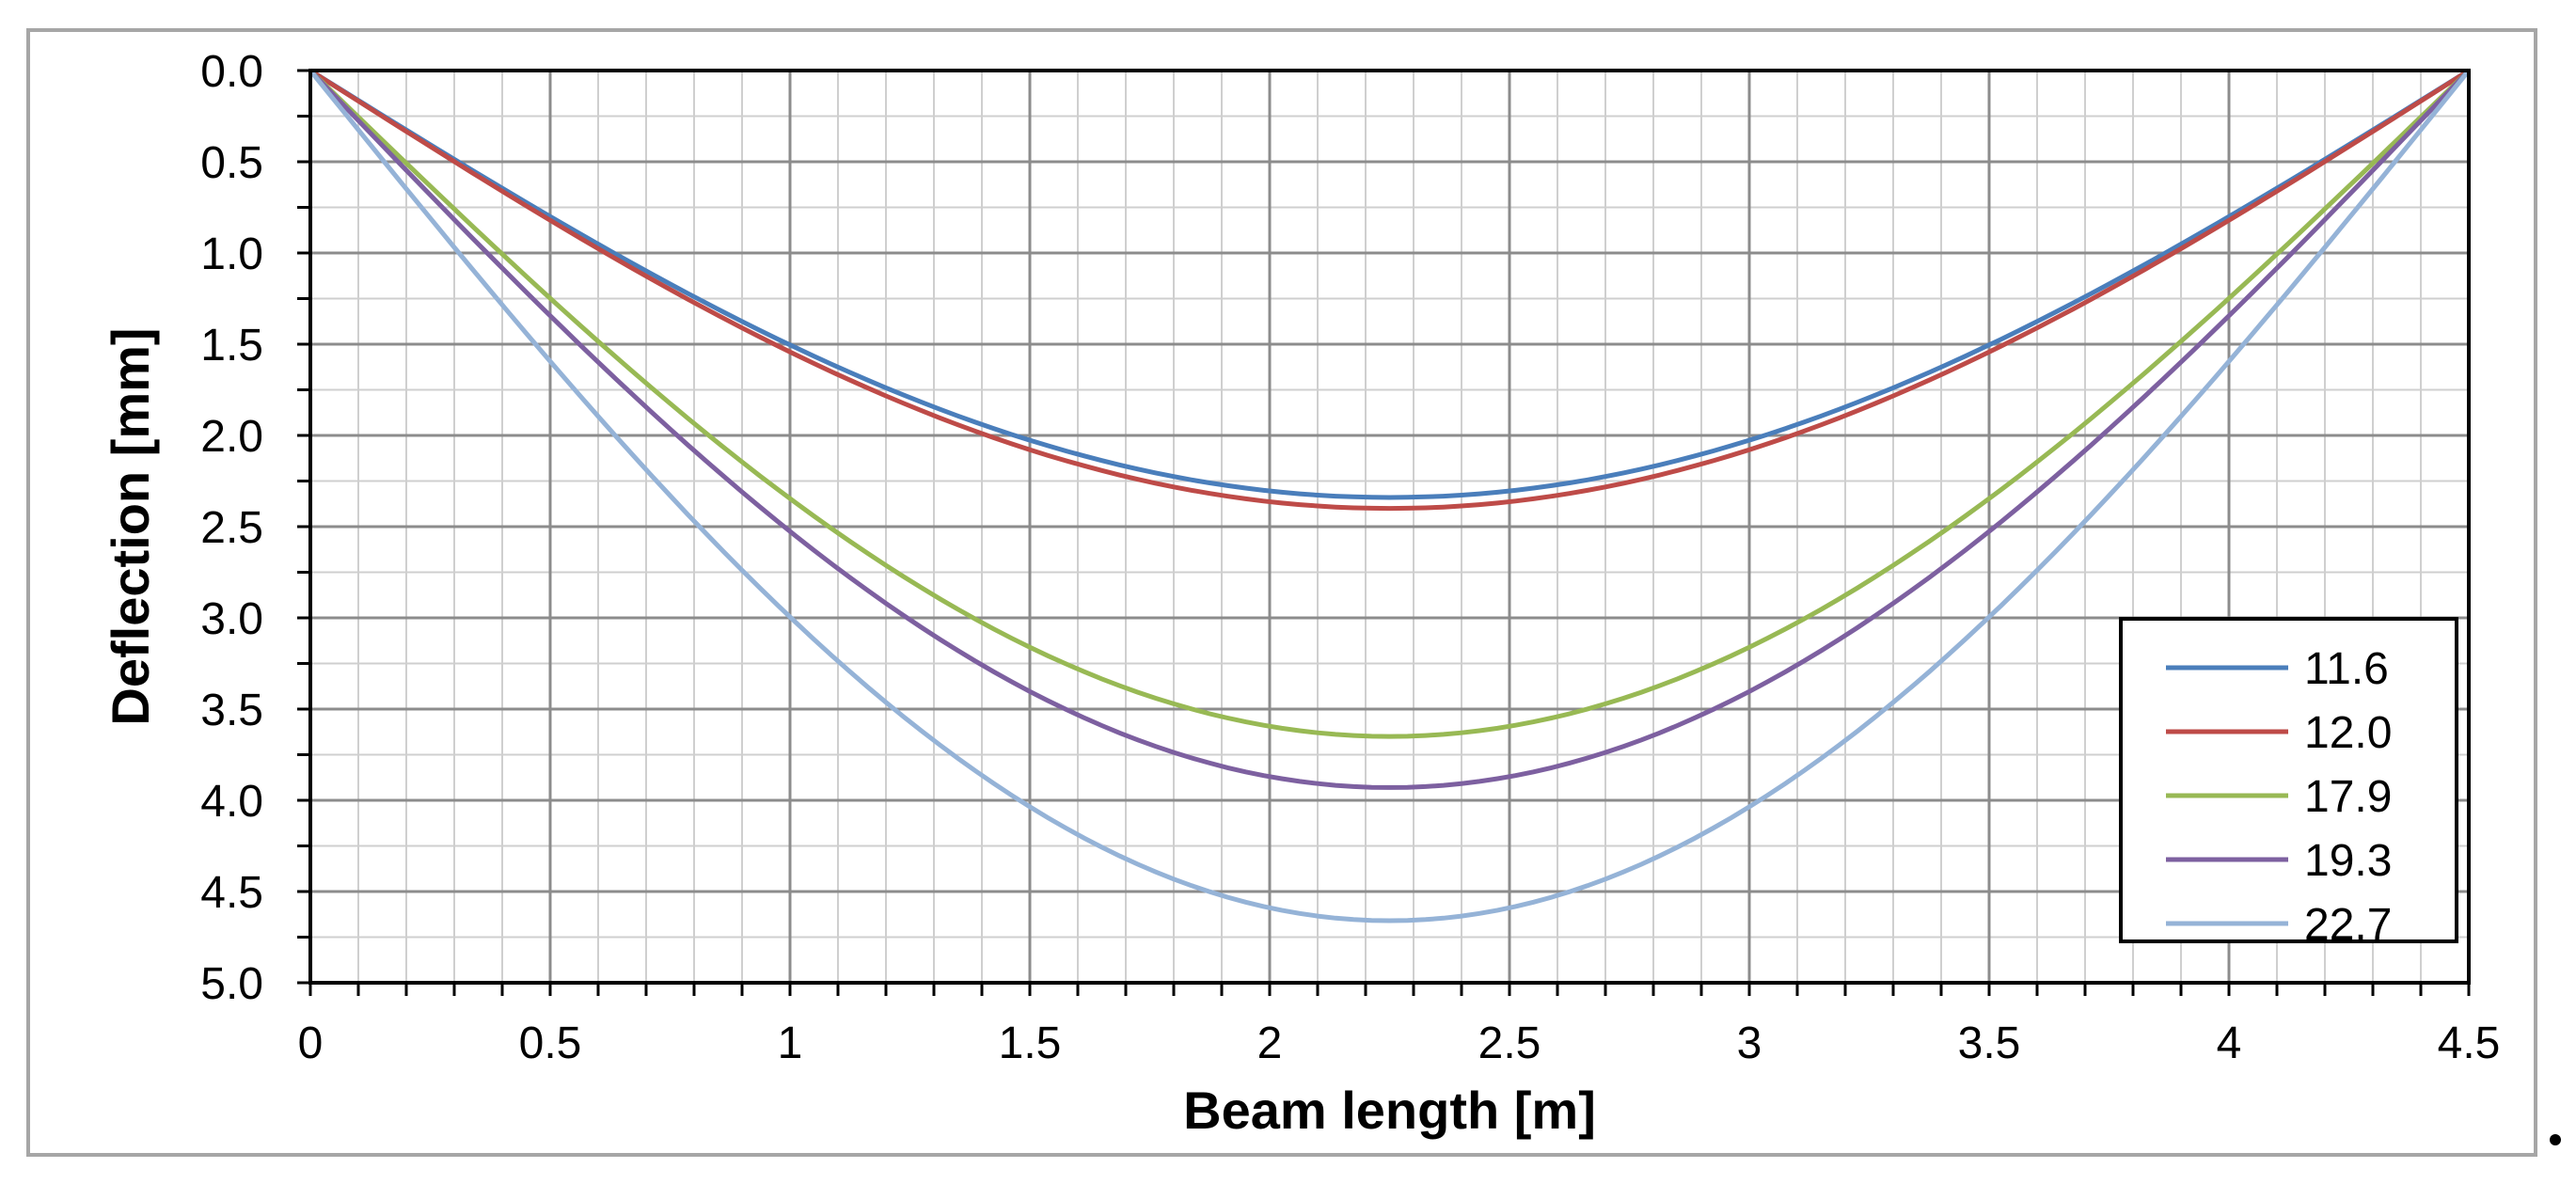 The width and height of the screenshot is (2576, 1184). I want to click on x-tick-label: 3, so click(1749, 1043).